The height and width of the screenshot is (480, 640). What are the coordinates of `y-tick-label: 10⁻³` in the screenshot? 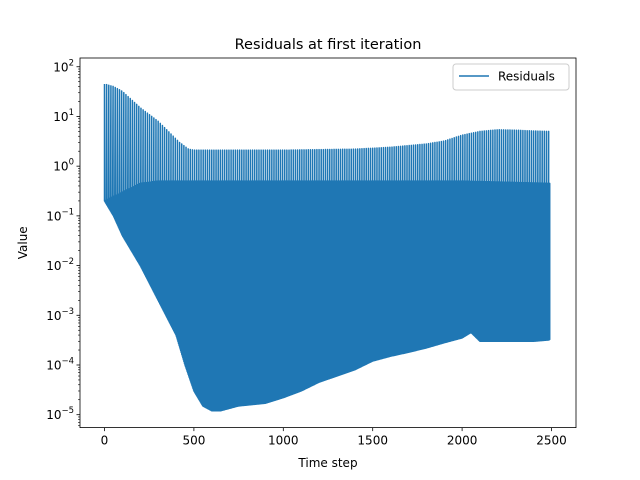 It's located at (60, 315).